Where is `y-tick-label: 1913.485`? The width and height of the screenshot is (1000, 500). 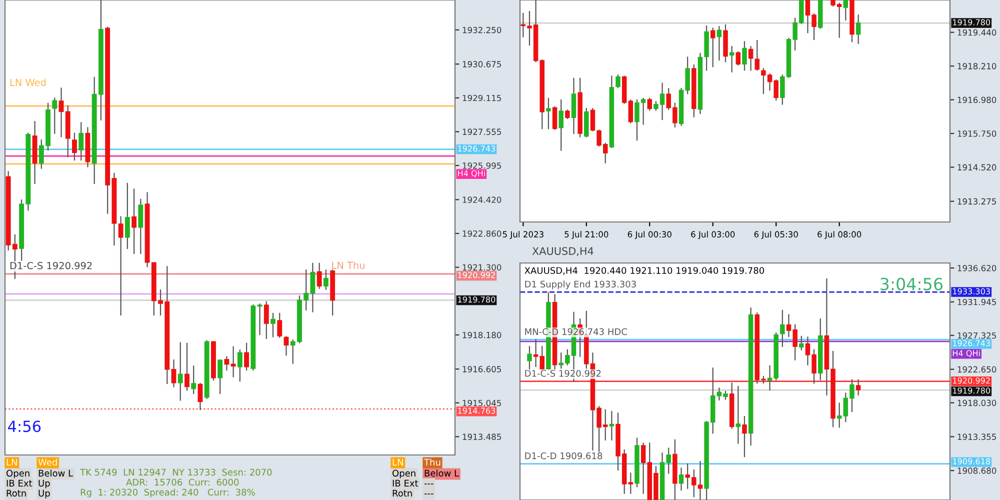 y-tick-label: 1913.485 is located at coordinates (481, 437).